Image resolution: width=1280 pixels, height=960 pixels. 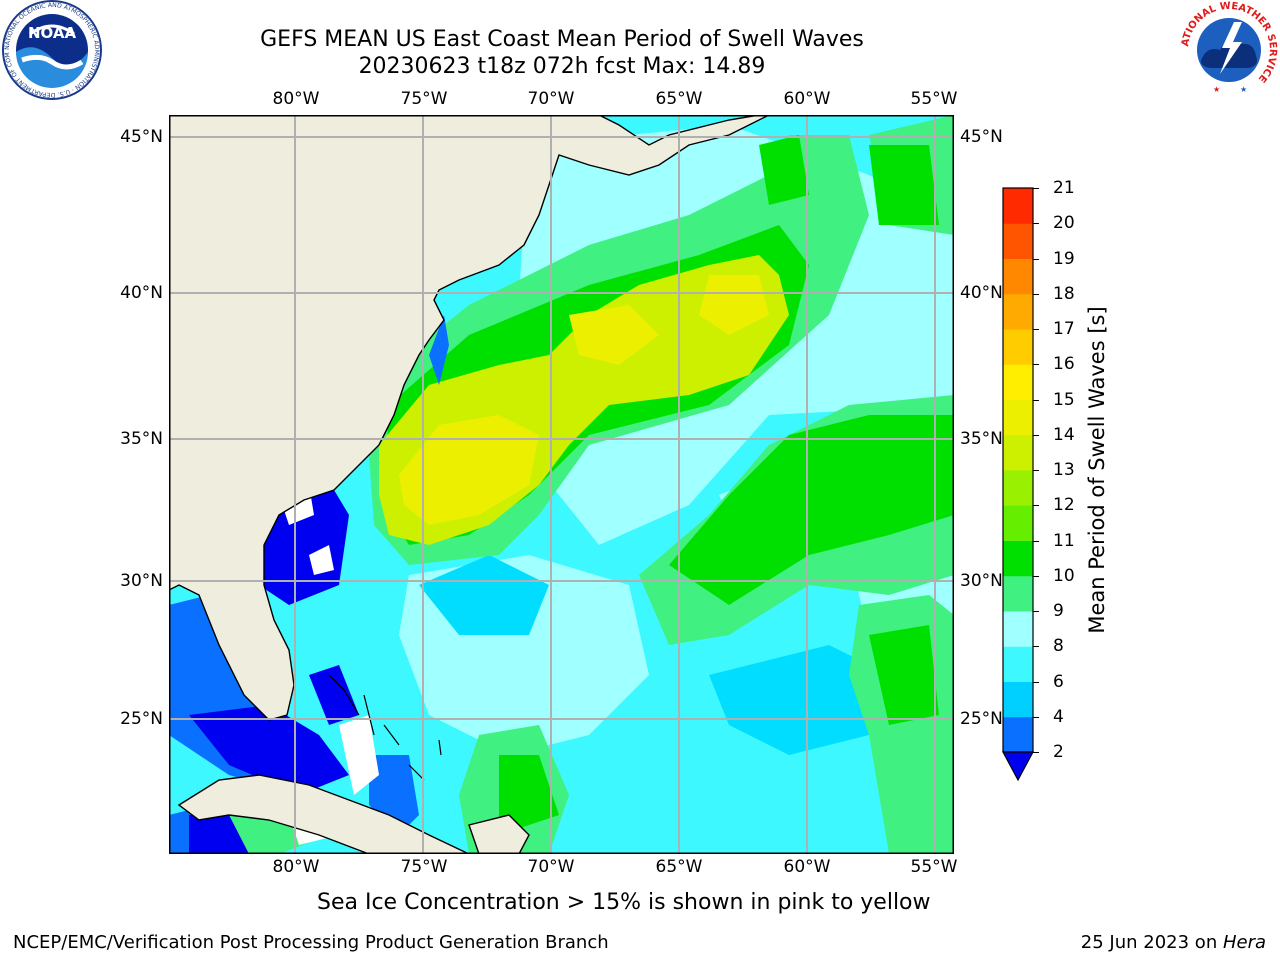 What do you see at coordinates (296, 99) in the screenshot?
I see `lon-label-top: 80°W` at bounding box center [296, 99].